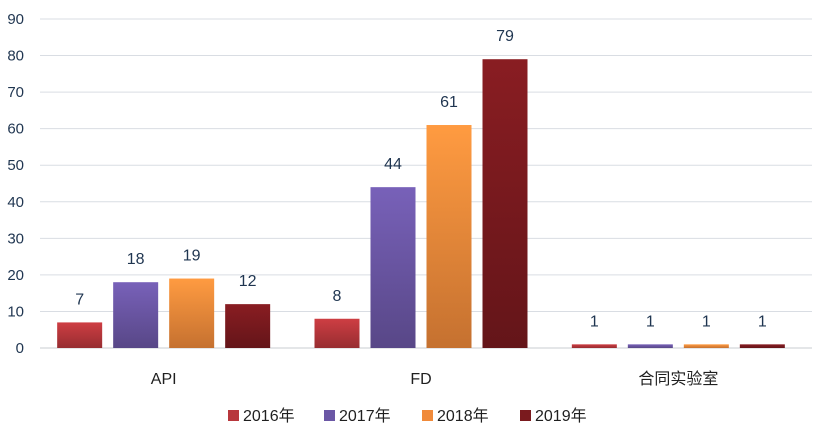 The width and height of the screenshot is (816, 446). I want to click on legend-label: 2019年, so click(561, 416).